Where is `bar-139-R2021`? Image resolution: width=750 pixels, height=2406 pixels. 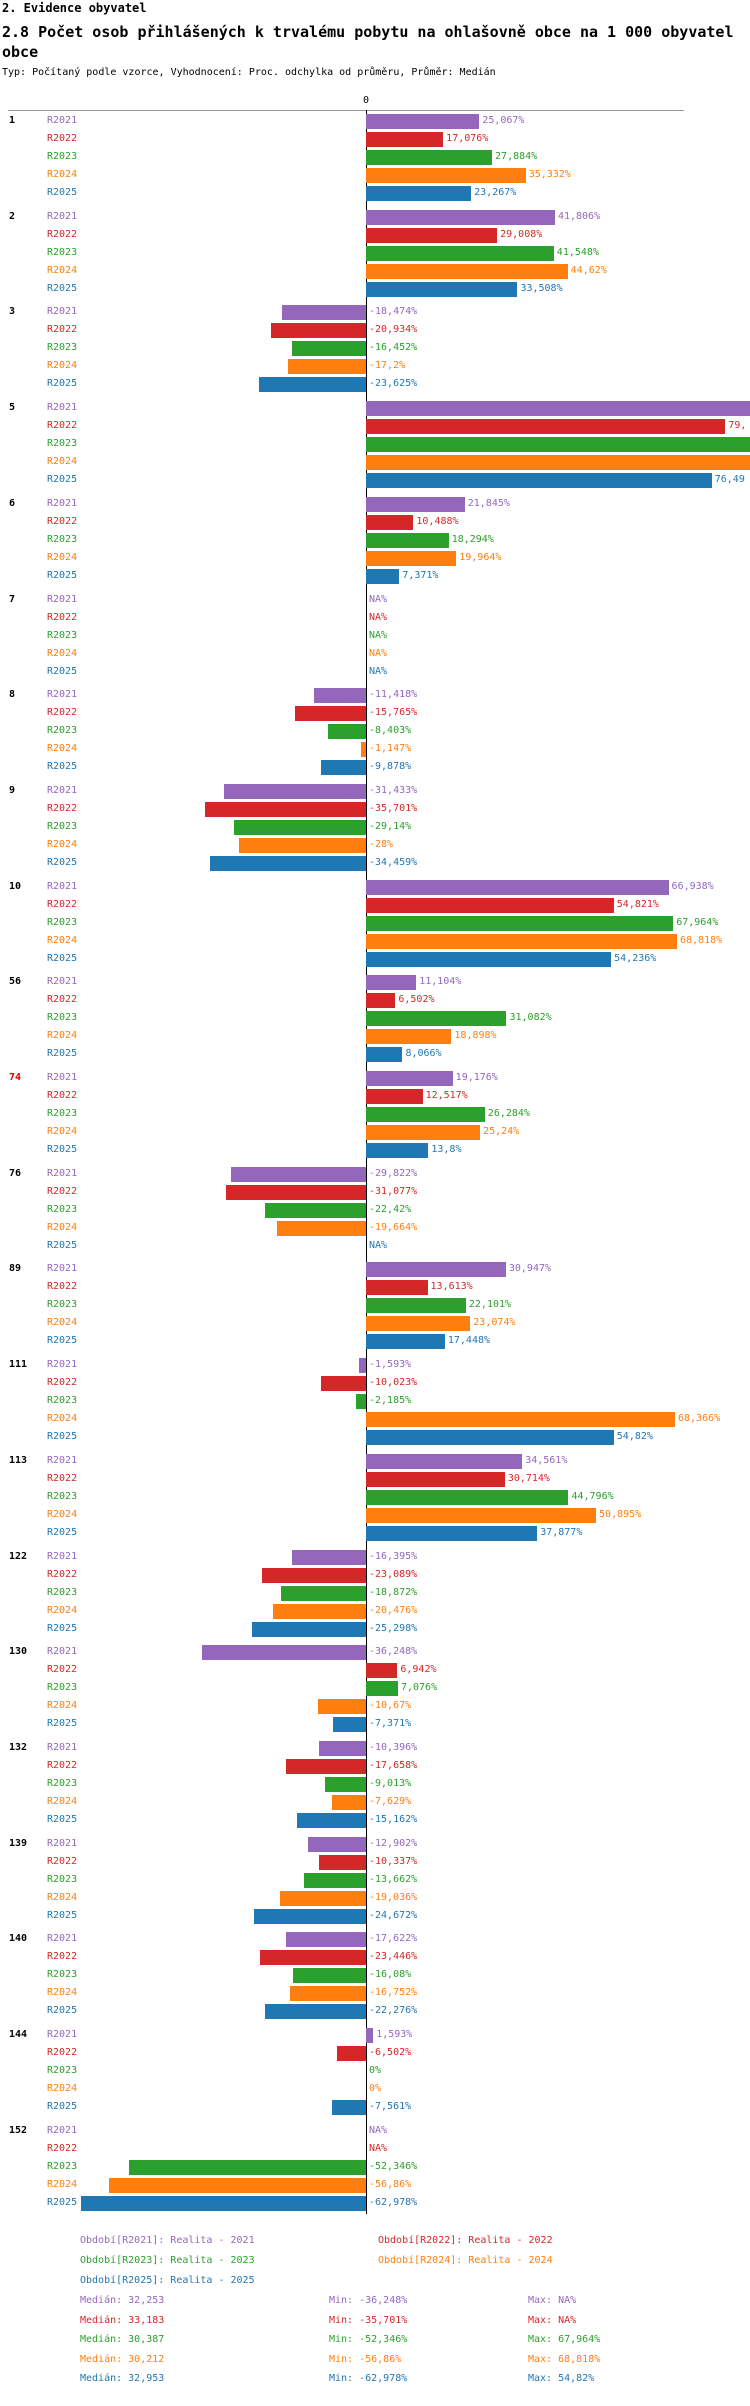
bar-139-R2021 is located at coordinates (336, 1844).